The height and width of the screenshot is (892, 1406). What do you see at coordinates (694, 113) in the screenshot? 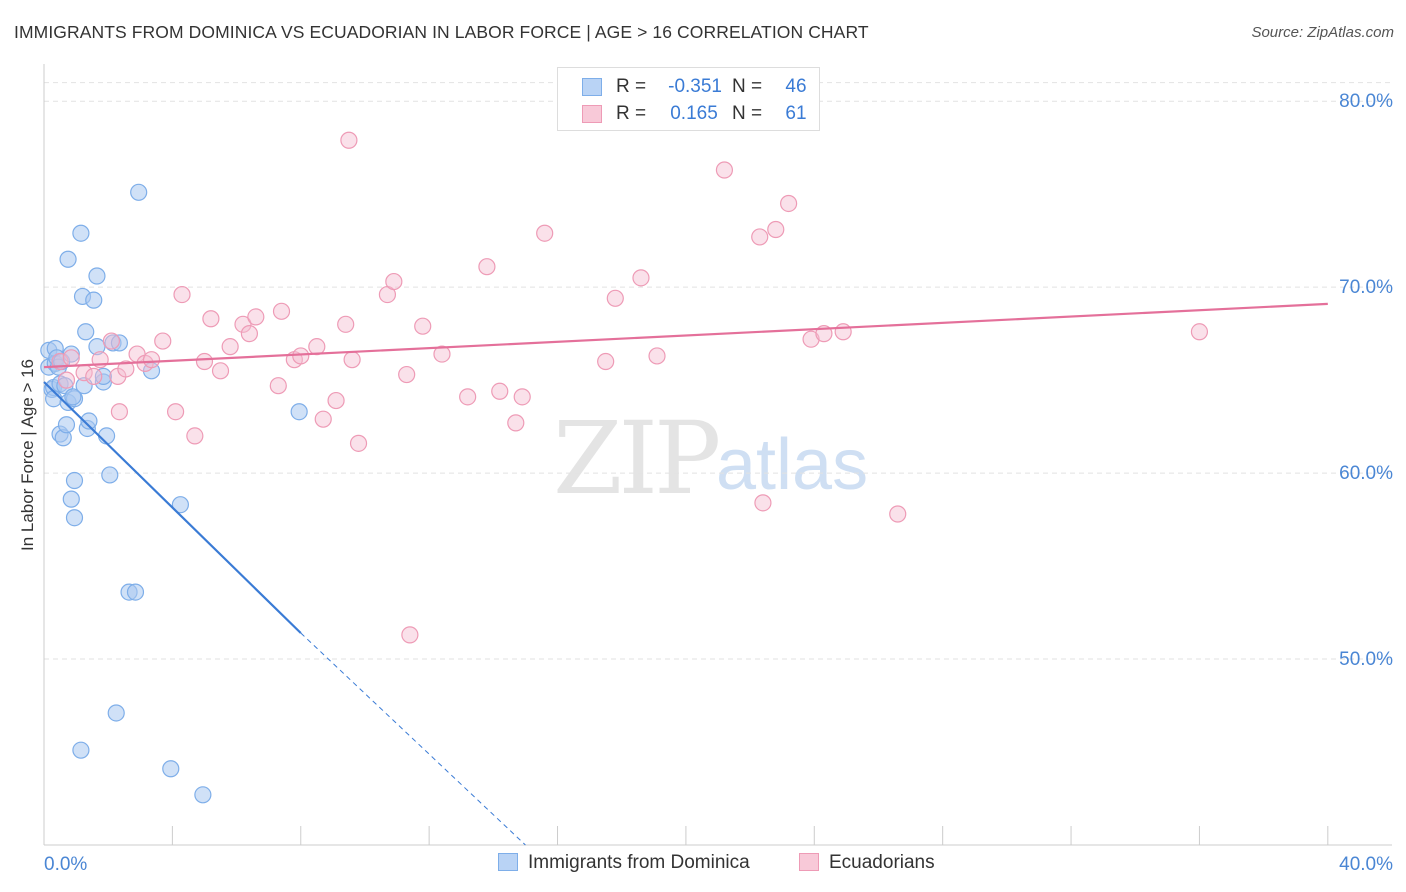
I see `legend-r-value-ecuadorians: 0.165` at bounding box center [694, 113].